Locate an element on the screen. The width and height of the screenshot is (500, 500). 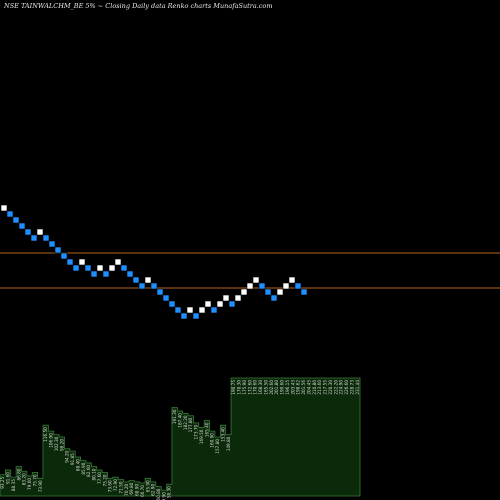
volume-label: 226.60 is located at coordinates (346, 387).